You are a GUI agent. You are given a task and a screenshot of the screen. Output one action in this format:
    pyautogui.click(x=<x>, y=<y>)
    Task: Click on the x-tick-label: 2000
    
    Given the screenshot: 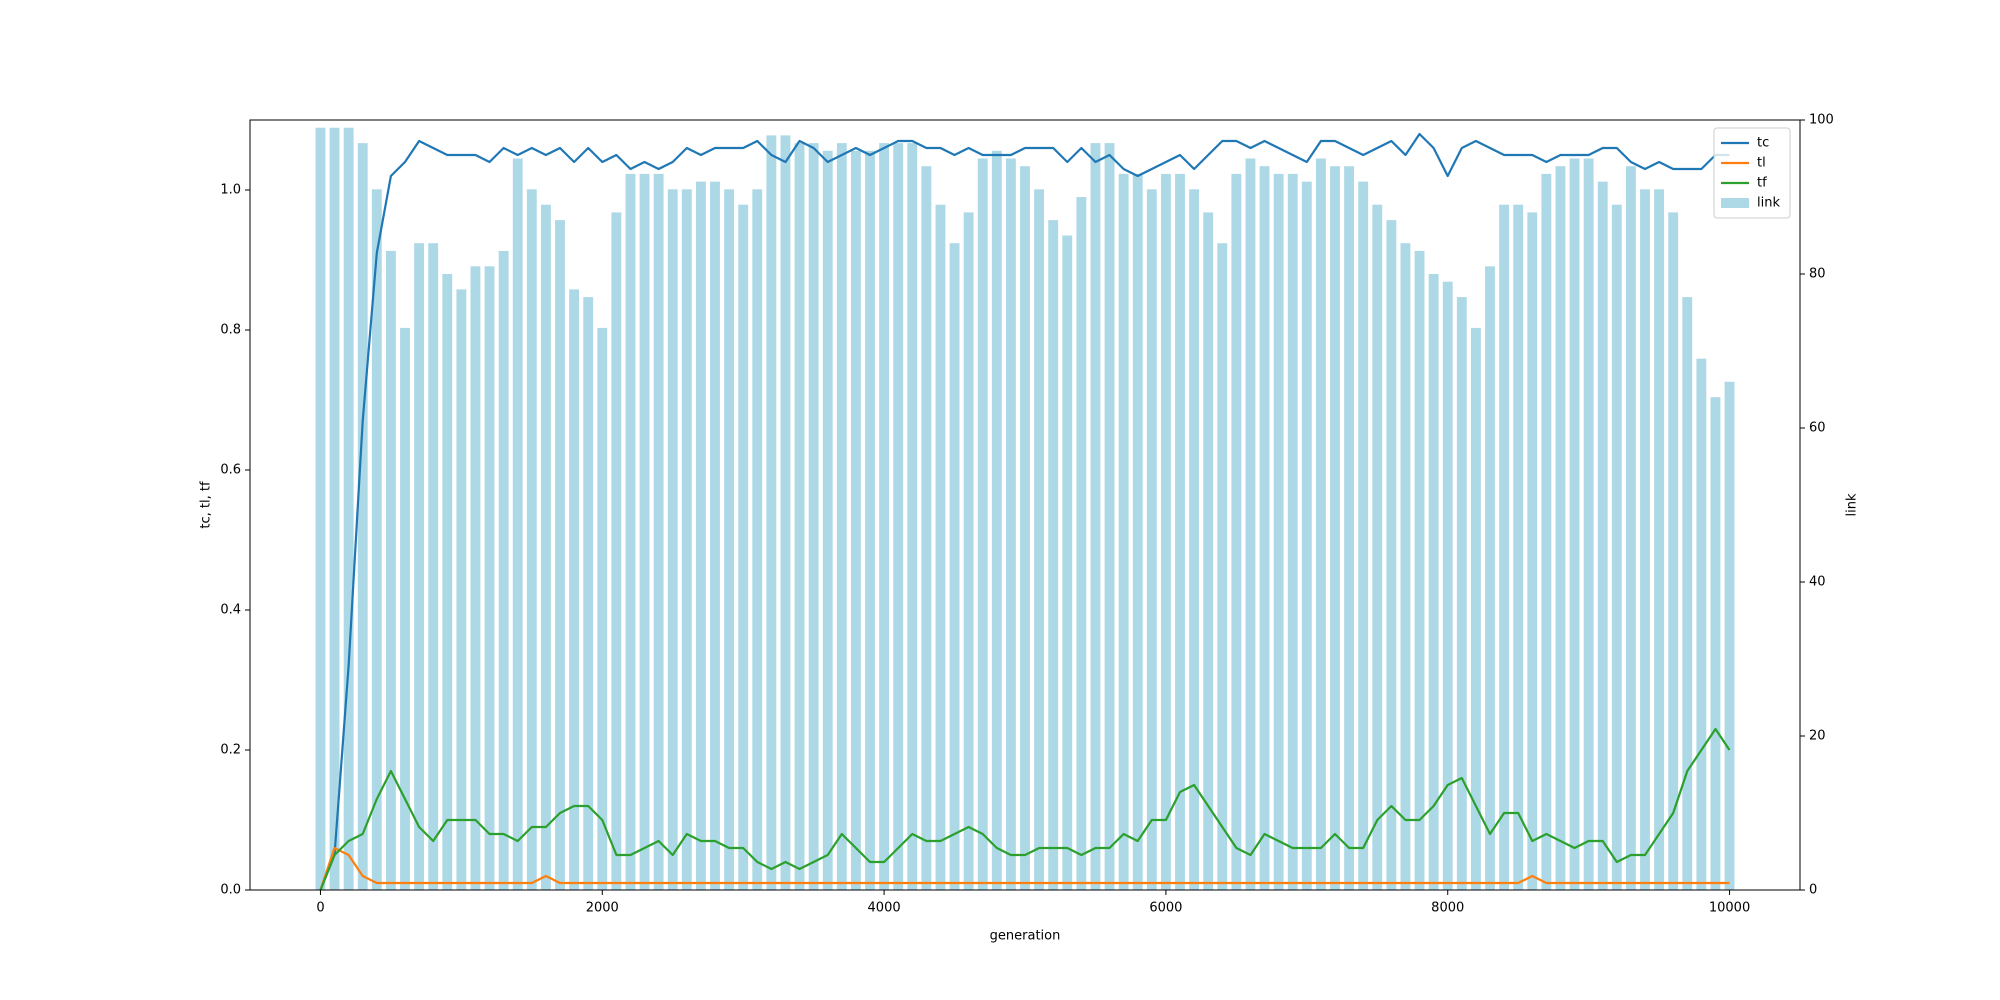 What is the action you would take?
    pyautogui.click(x=602, y=908)
    